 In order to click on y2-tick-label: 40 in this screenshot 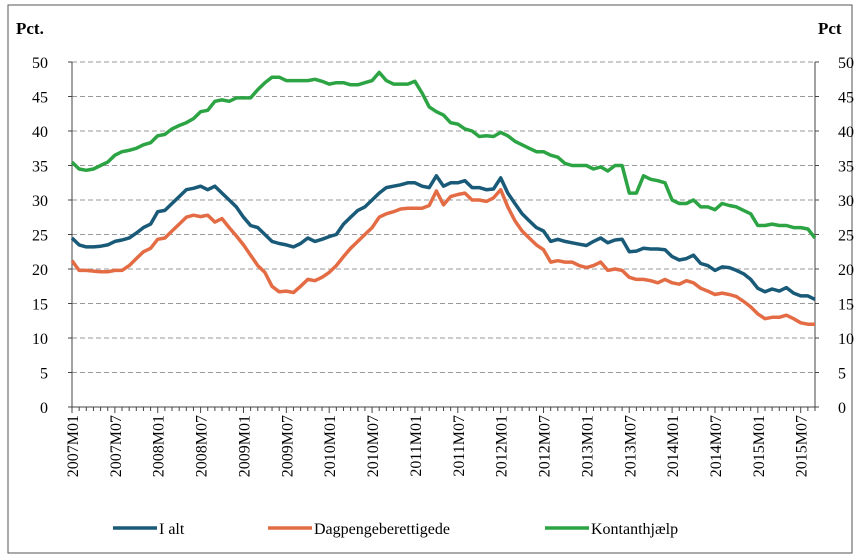, I will do `click(846, 132)`.